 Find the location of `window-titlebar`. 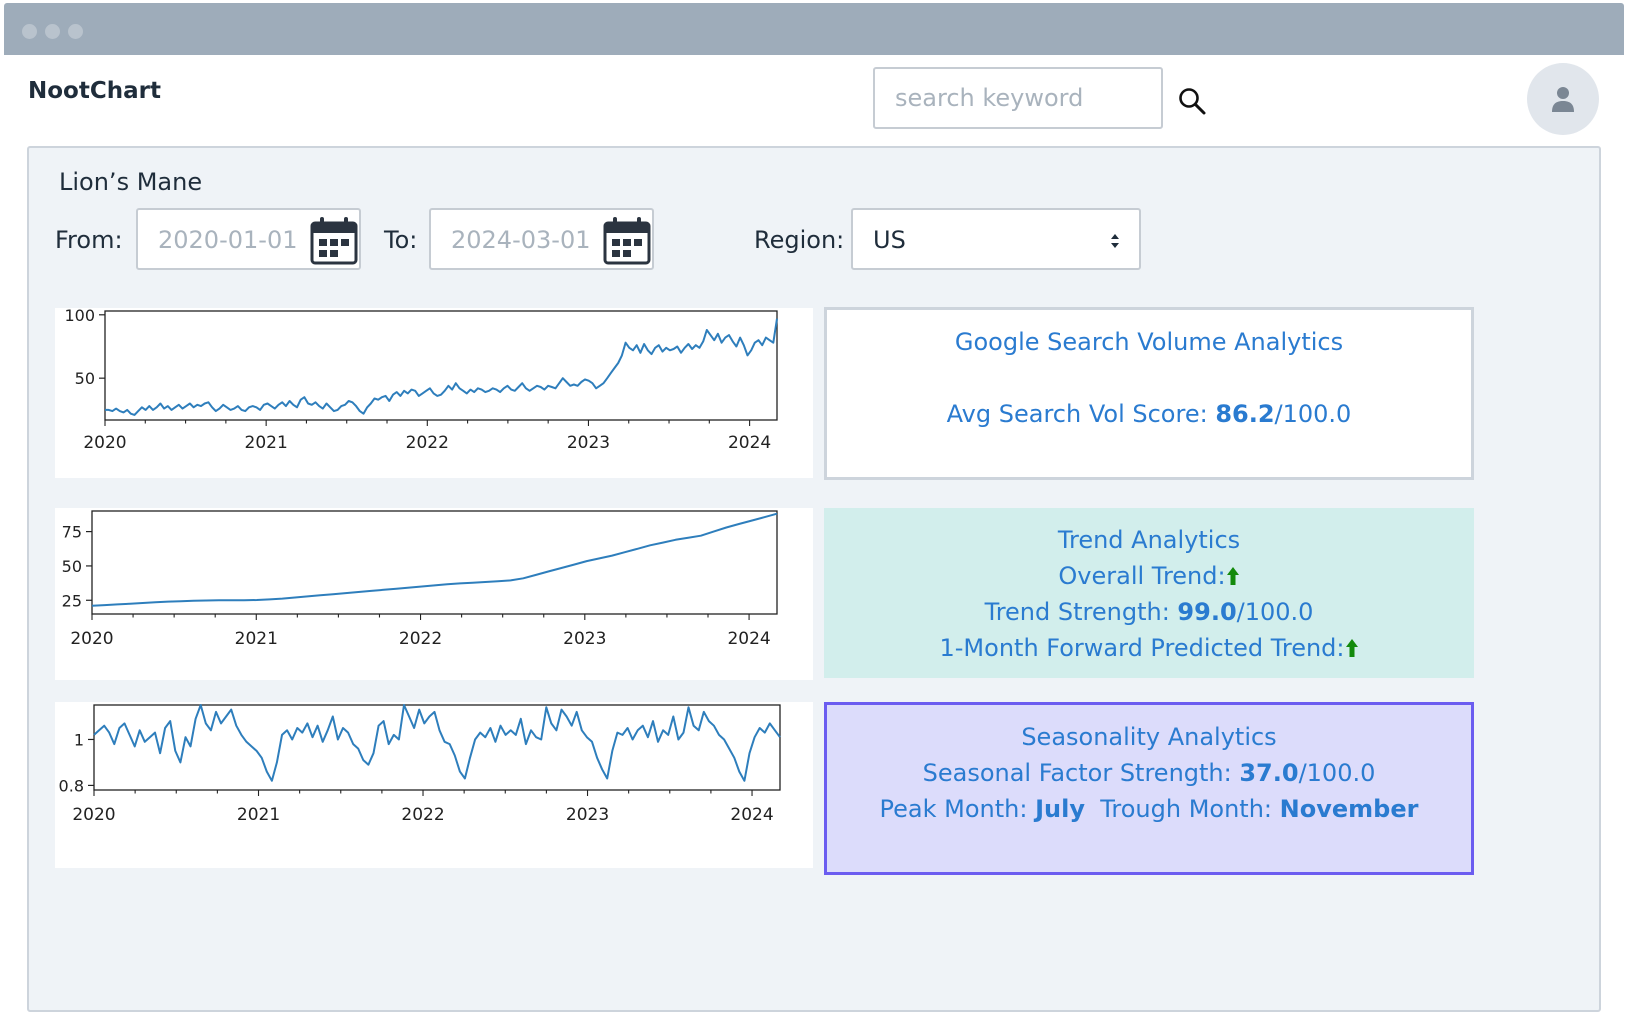

window-titlebar is located at coordinates (814, 29).